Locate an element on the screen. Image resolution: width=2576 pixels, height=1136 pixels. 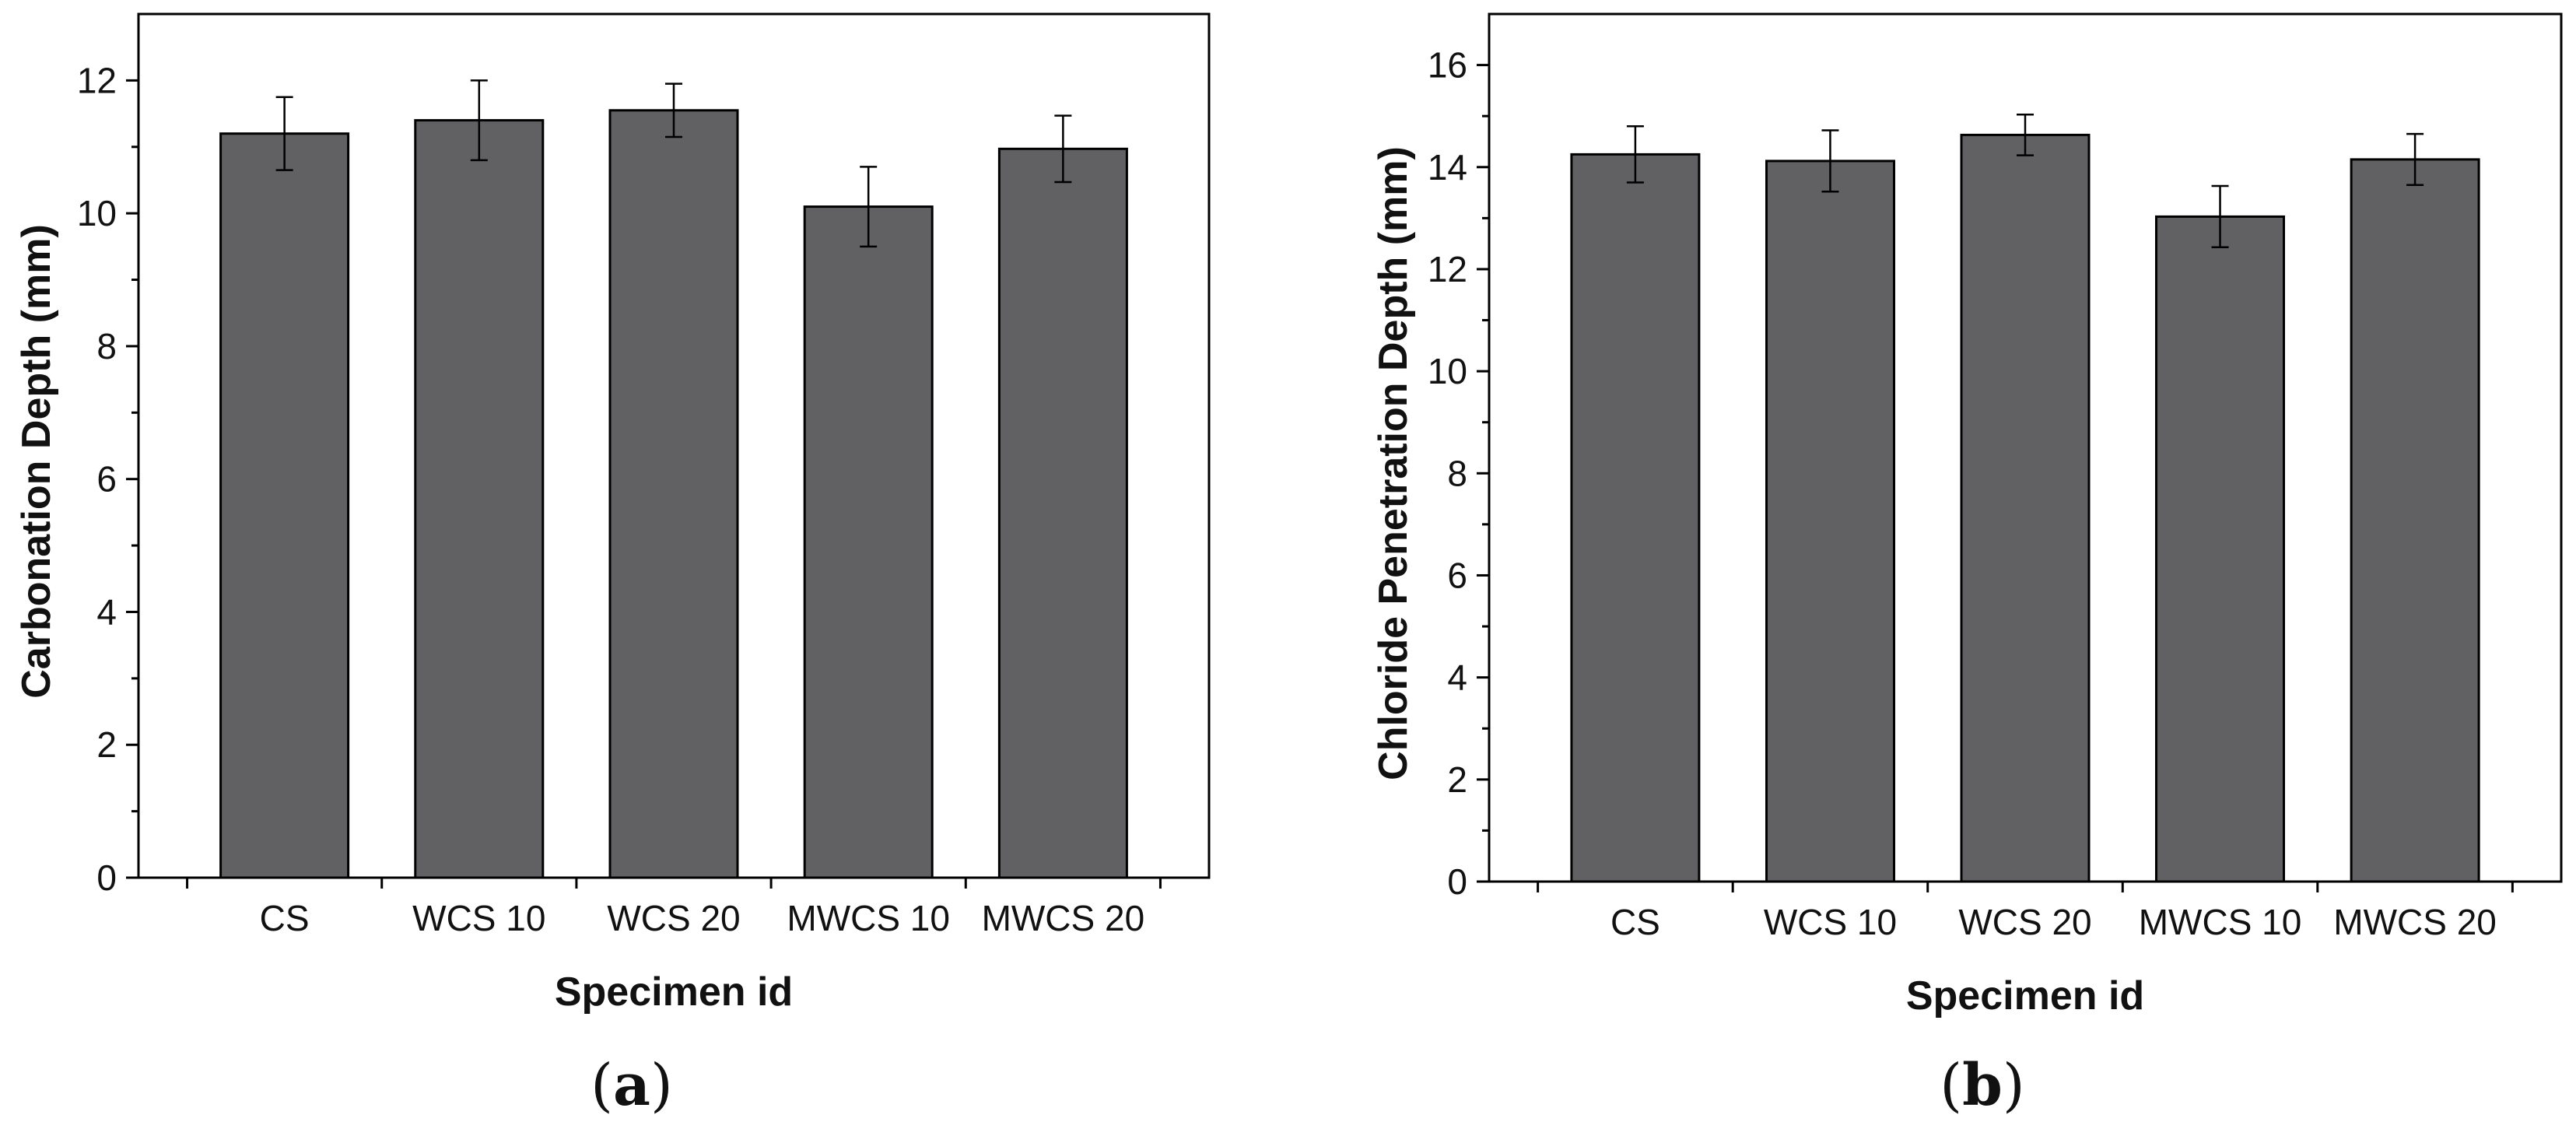
y-axis-title: Carbonation Depth (mm) is located at coordinates (37, 461).